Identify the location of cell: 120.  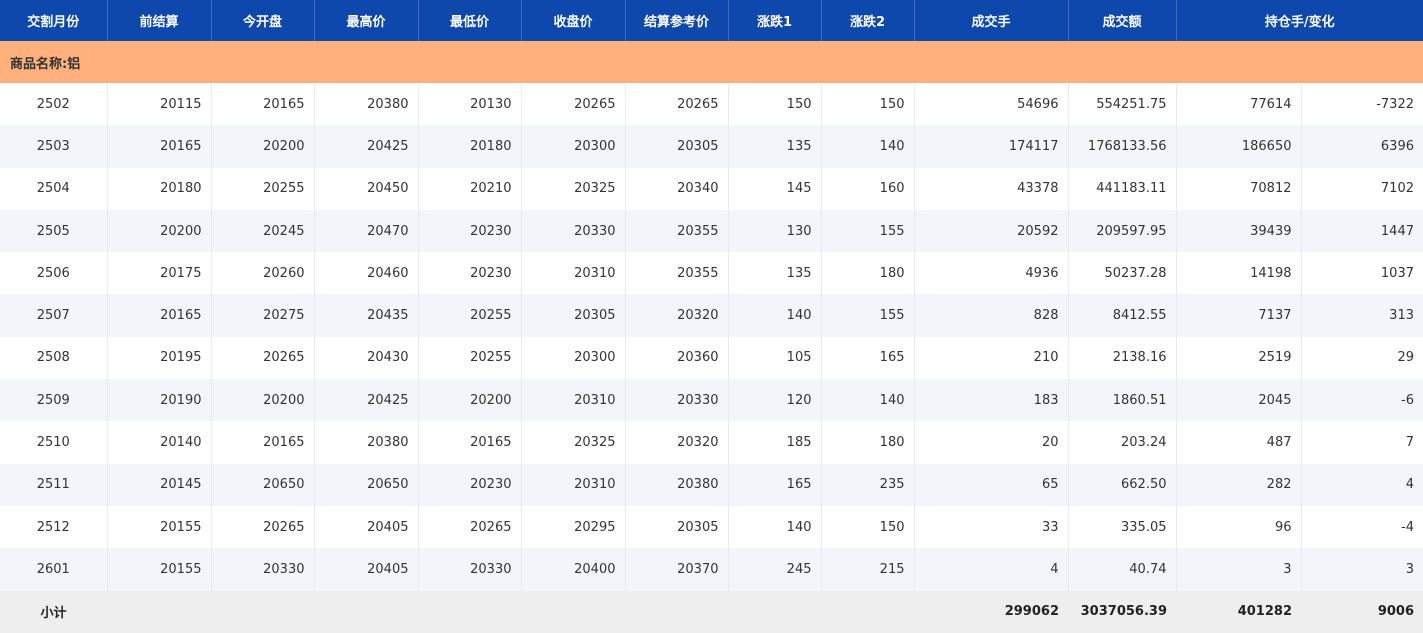
(774, 400).